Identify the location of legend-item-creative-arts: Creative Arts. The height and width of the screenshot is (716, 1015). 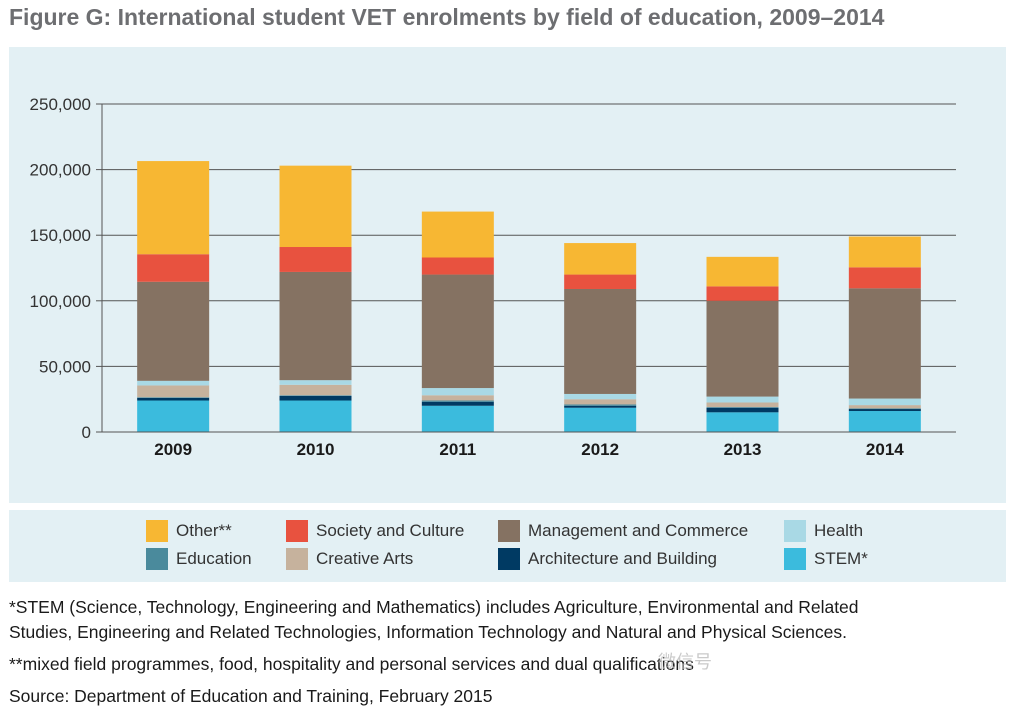
(349, 559).